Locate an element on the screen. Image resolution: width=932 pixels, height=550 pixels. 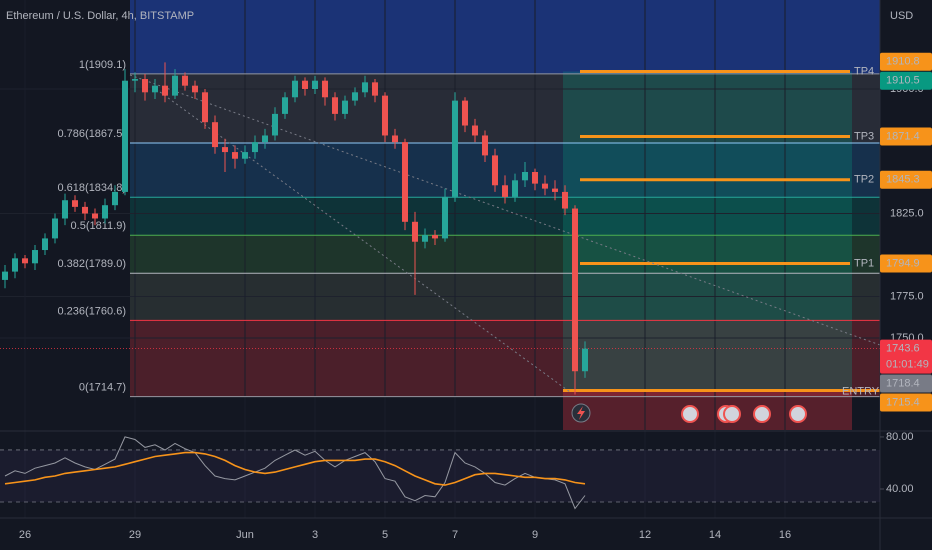
rsi-values is located at coordinates (295, 473).